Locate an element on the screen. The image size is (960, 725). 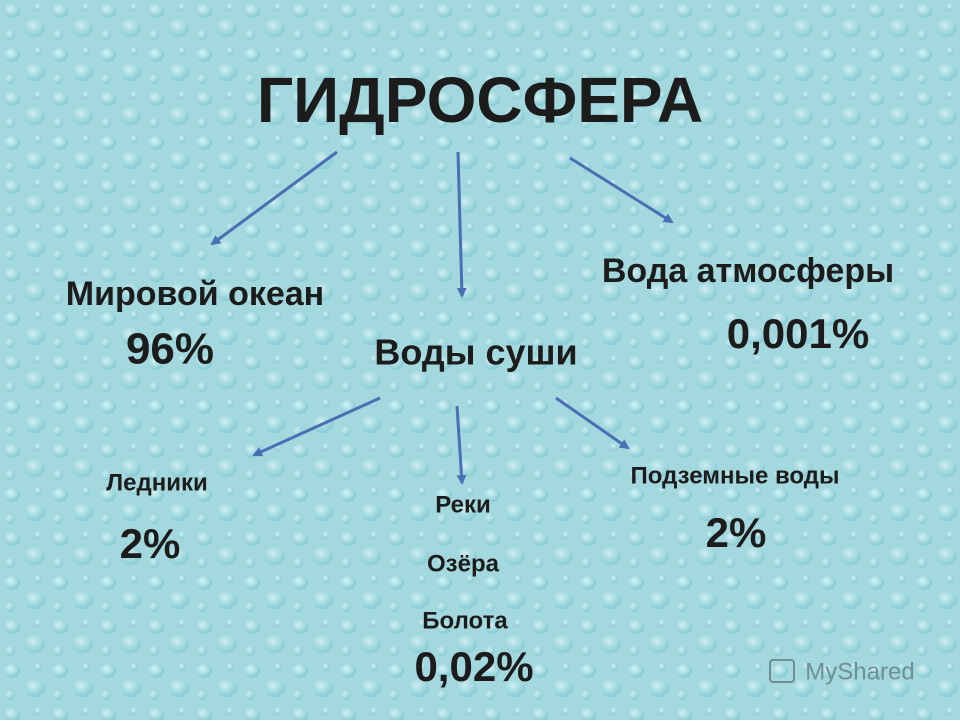
node-share: 0,001% is located at coordinates (798, 333).